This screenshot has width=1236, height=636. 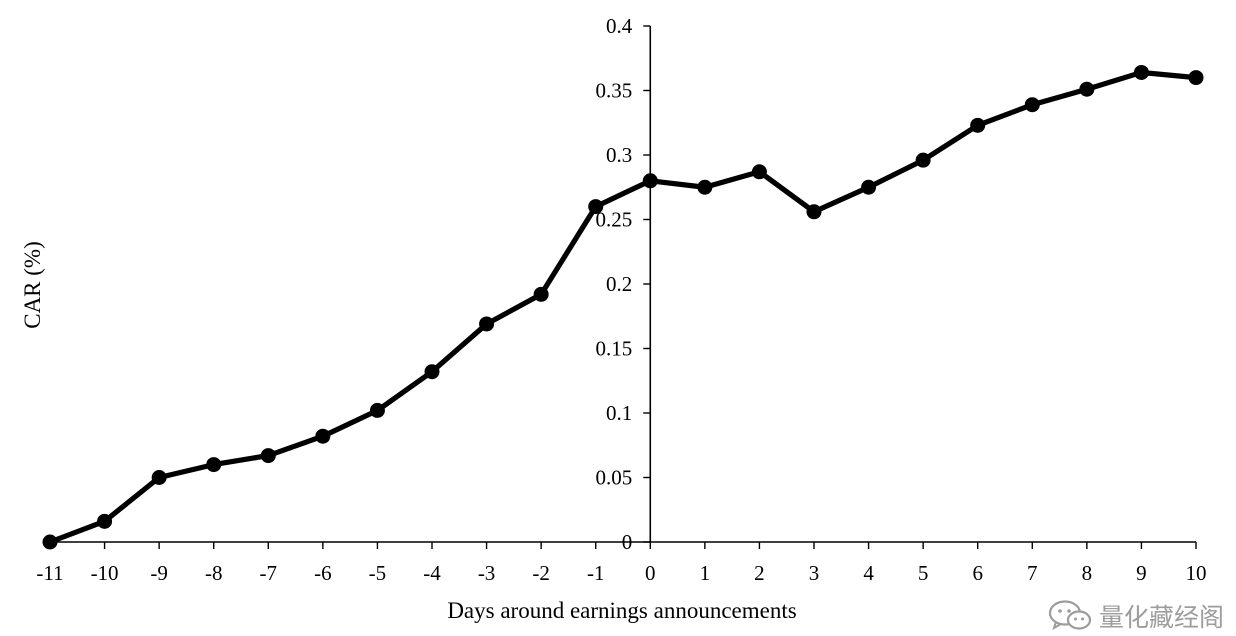 I want to click on x-tick-label: -1, so click(x=596, y=573).